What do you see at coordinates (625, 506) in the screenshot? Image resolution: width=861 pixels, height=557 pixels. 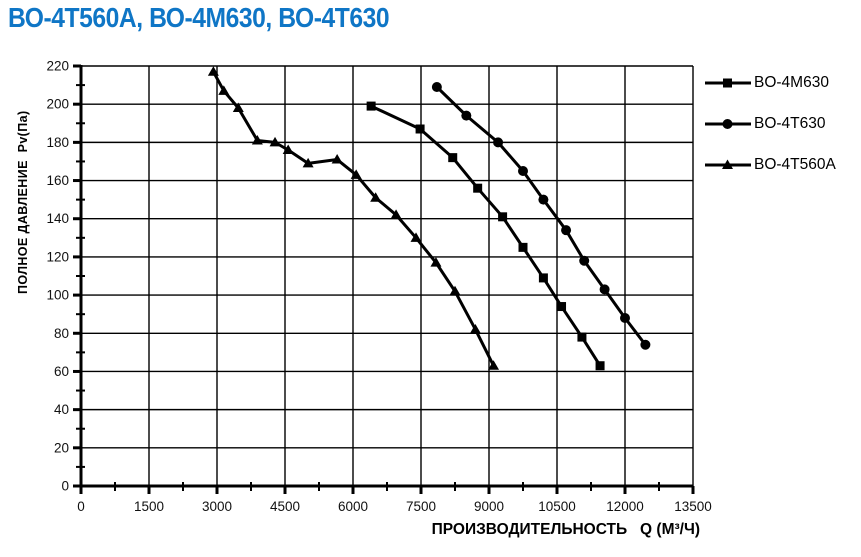 I see `x-tick-label: 12000` at bounding box center [625, 506].